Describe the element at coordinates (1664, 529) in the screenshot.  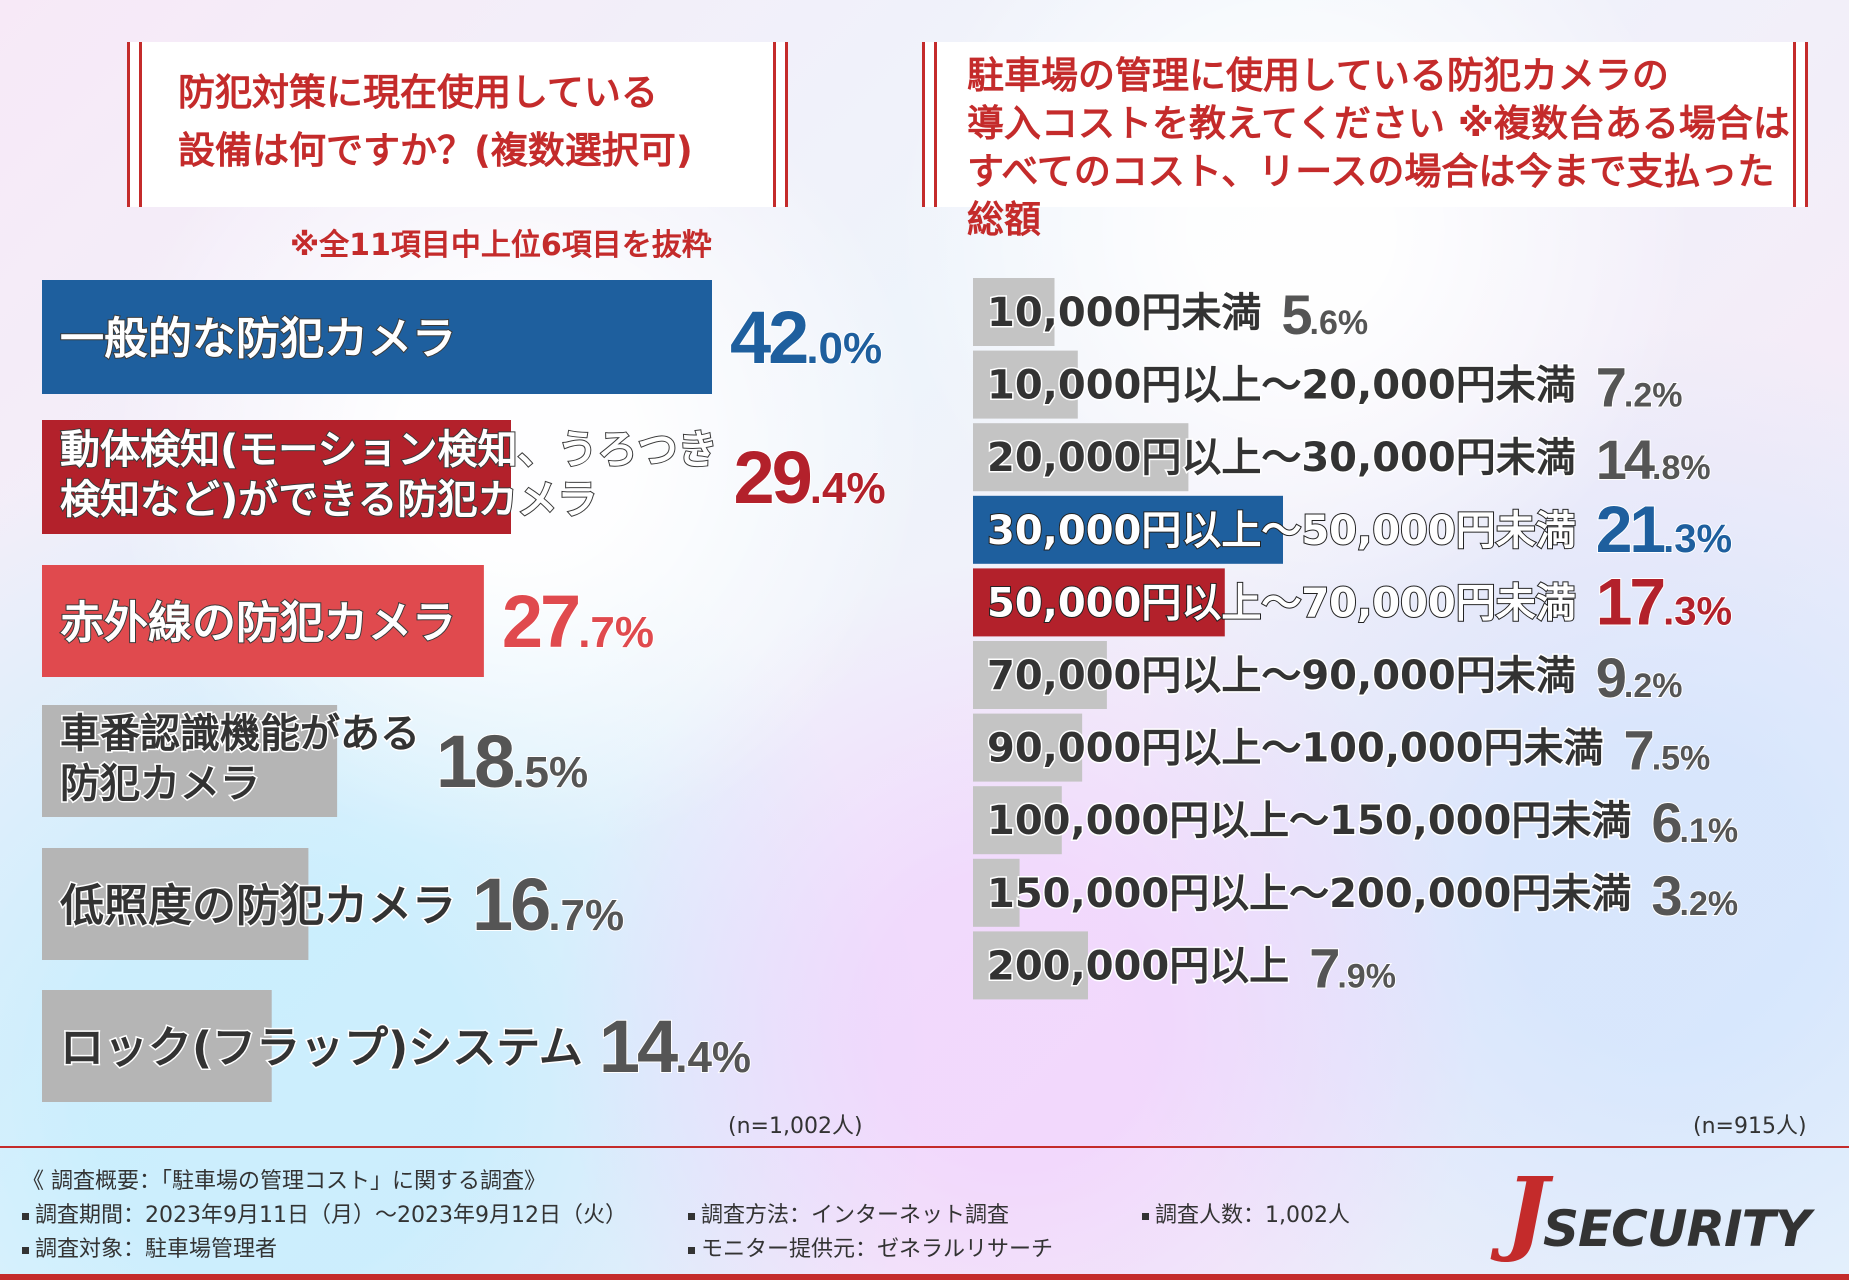
I see `cost-value-label-4: 21.3%` at that location.